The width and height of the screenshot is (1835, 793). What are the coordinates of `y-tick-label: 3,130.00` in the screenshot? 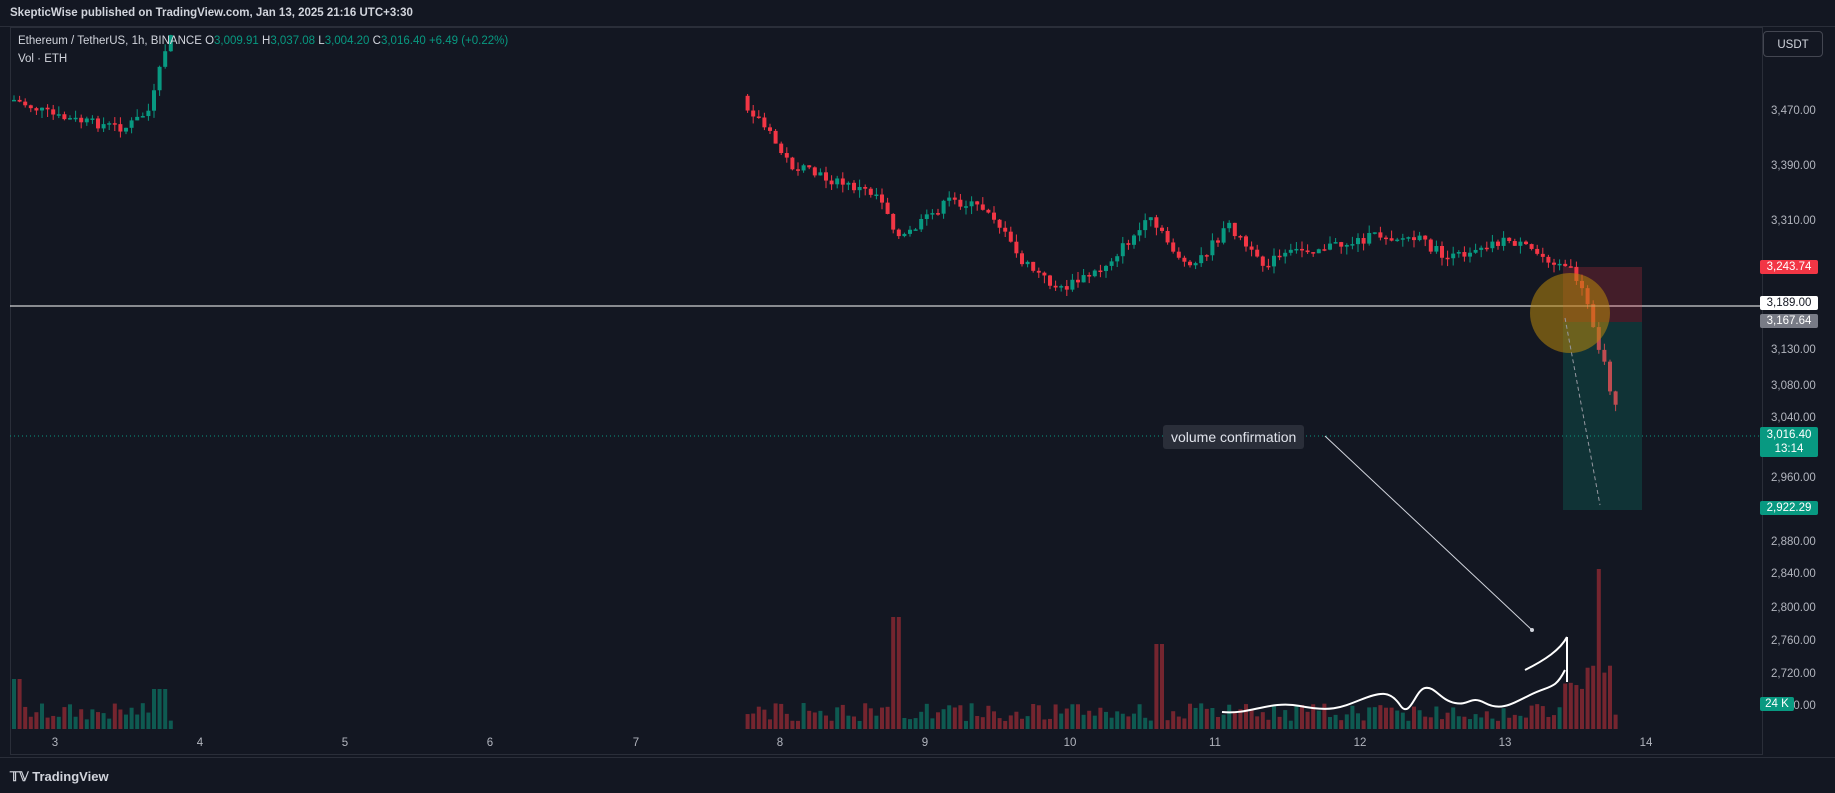 It's located at (1793, 350).